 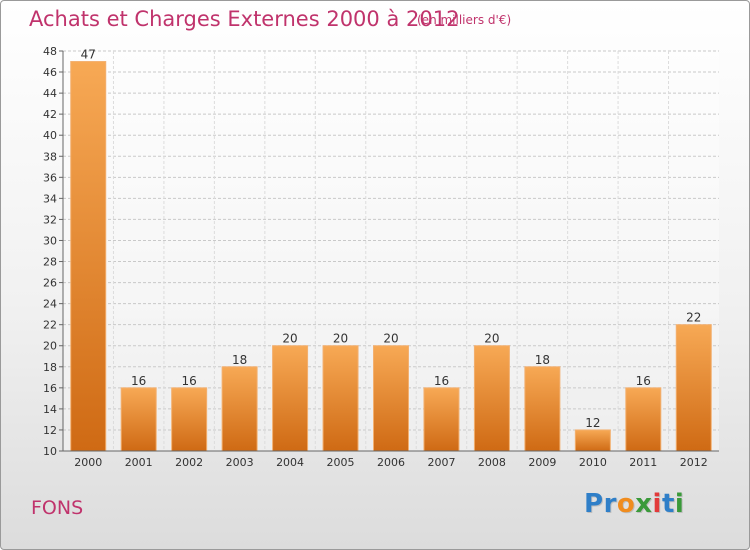 What do you see at coordinates (341, 462) in the screenshot?
I see `x-tick-label: 2005` at bounding box center [341, 462].